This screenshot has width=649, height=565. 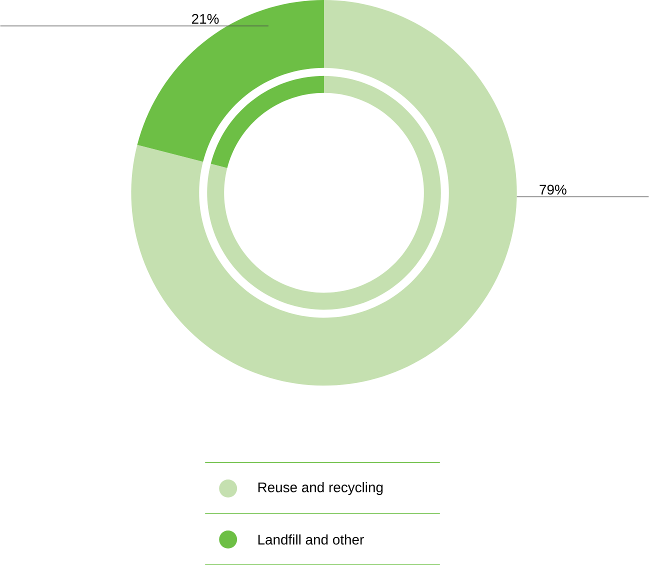 What do you see at coordinates (553, 189) in the screenshot?
I see `data-label: 79%` at bounding box center [553, 189].